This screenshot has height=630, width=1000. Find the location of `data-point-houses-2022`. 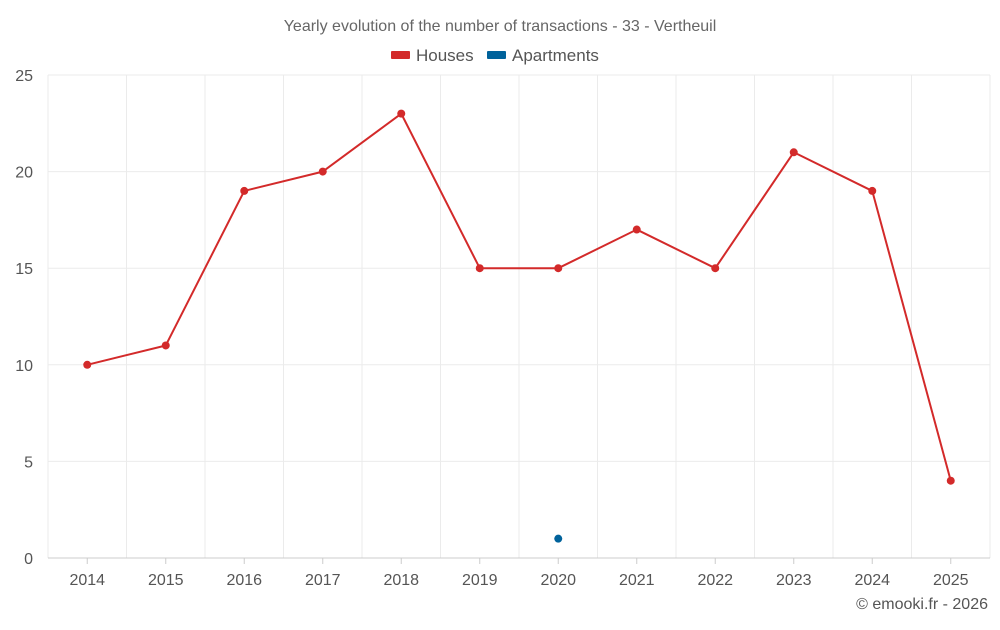

data-point-houses-2022 is located at coordinates (715, 268).